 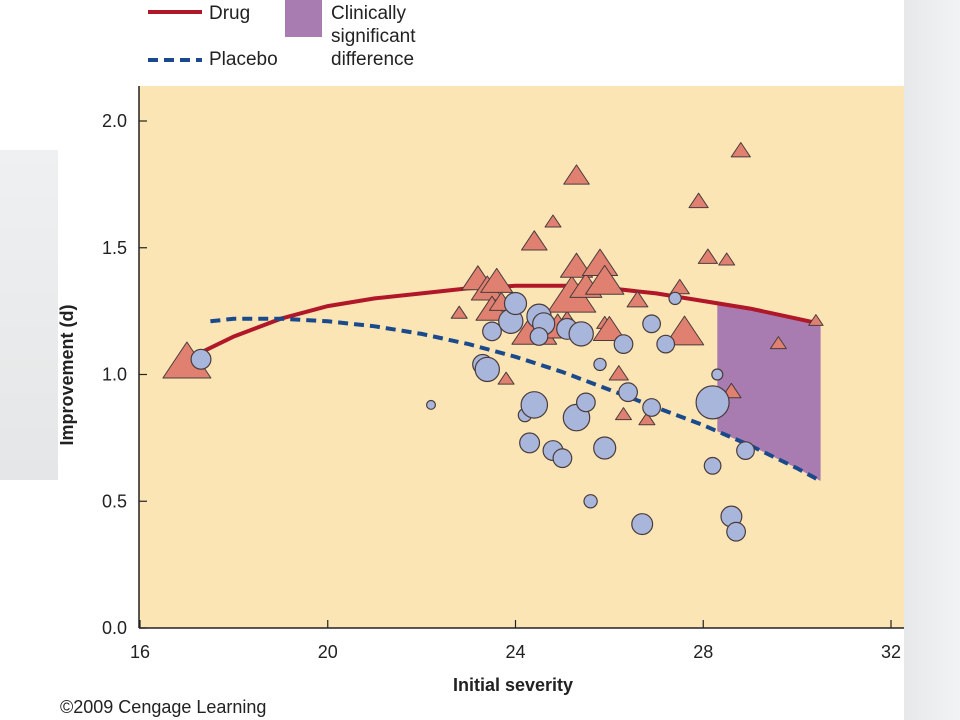 What do you see at coordinates (373, 36) in the screenshot?
I see `legend-significant-label-2: significant` at bounding box center [373, 36].